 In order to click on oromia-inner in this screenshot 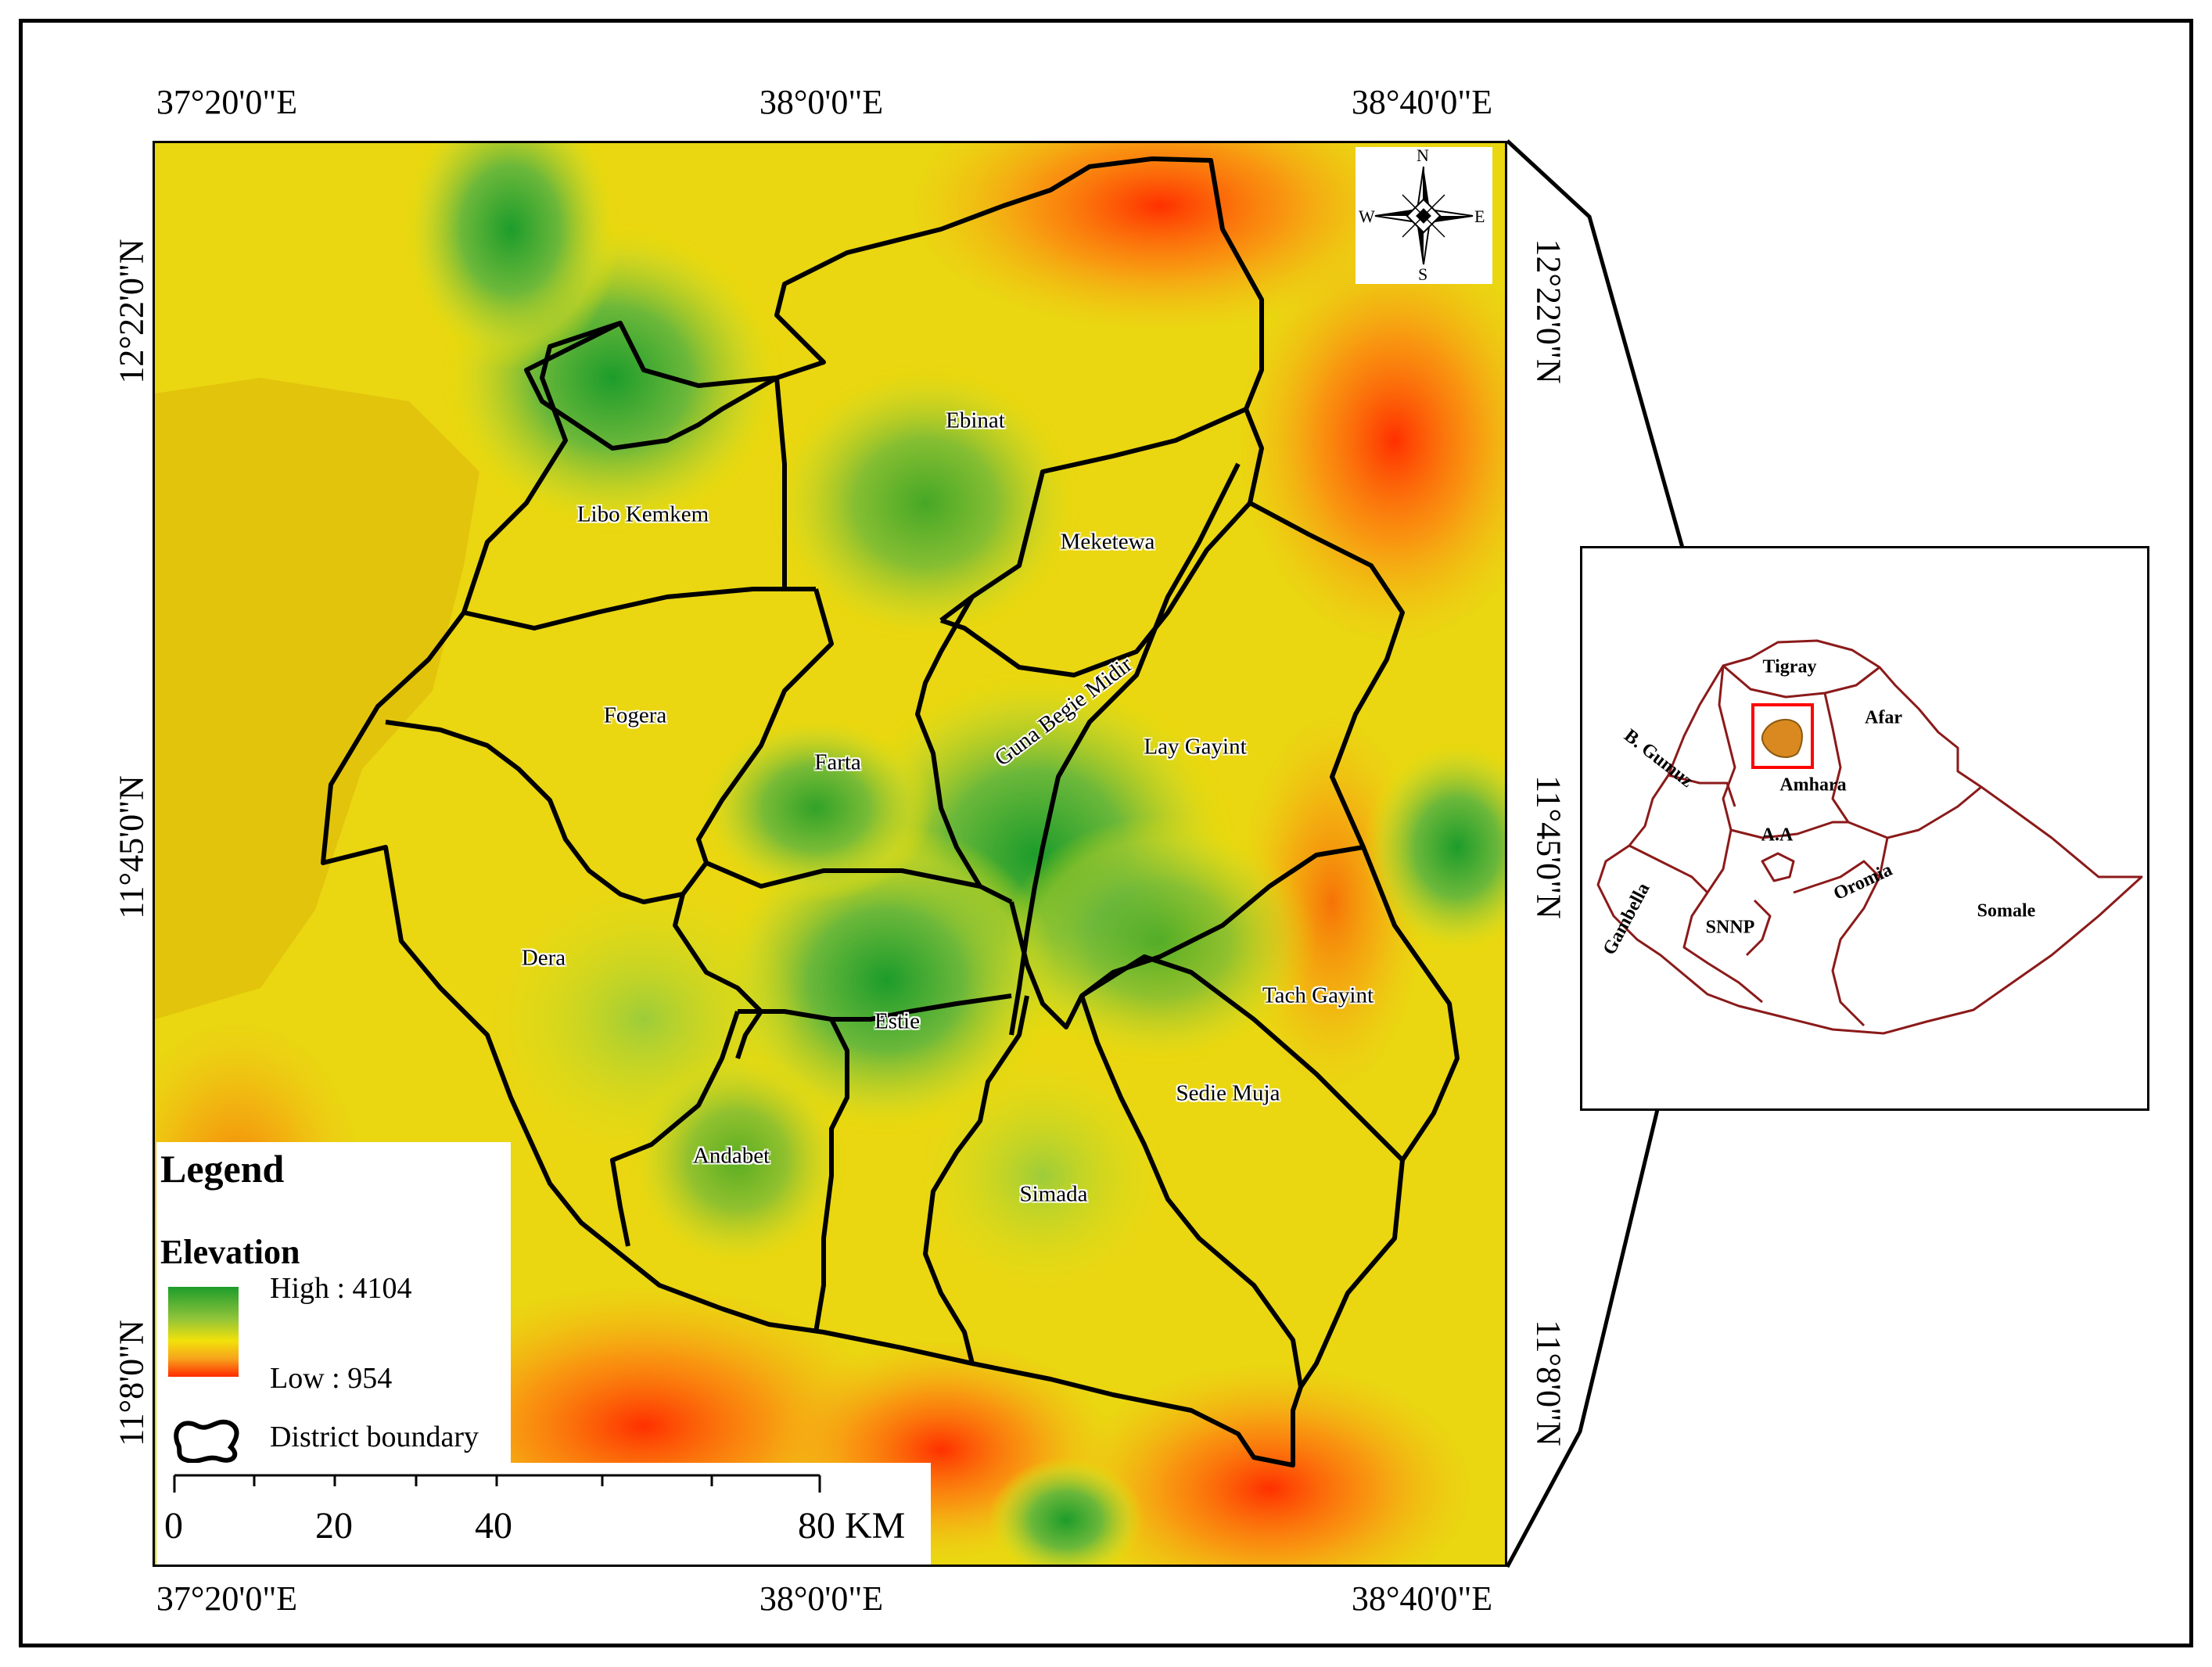, I will do `click(1837, 877)`.